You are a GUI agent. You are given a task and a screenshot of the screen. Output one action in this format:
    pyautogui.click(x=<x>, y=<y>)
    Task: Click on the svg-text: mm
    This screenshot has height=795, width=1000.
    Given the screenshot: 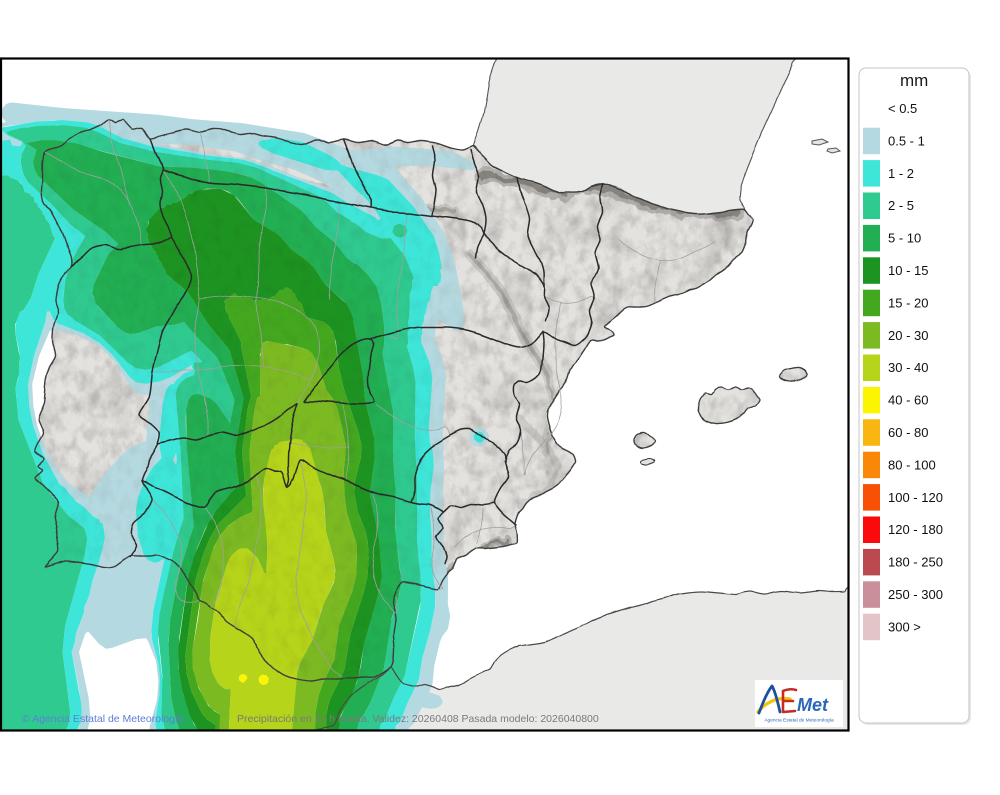 What is the action you would take?
    pyautogui.click(x=914, y=80)
    